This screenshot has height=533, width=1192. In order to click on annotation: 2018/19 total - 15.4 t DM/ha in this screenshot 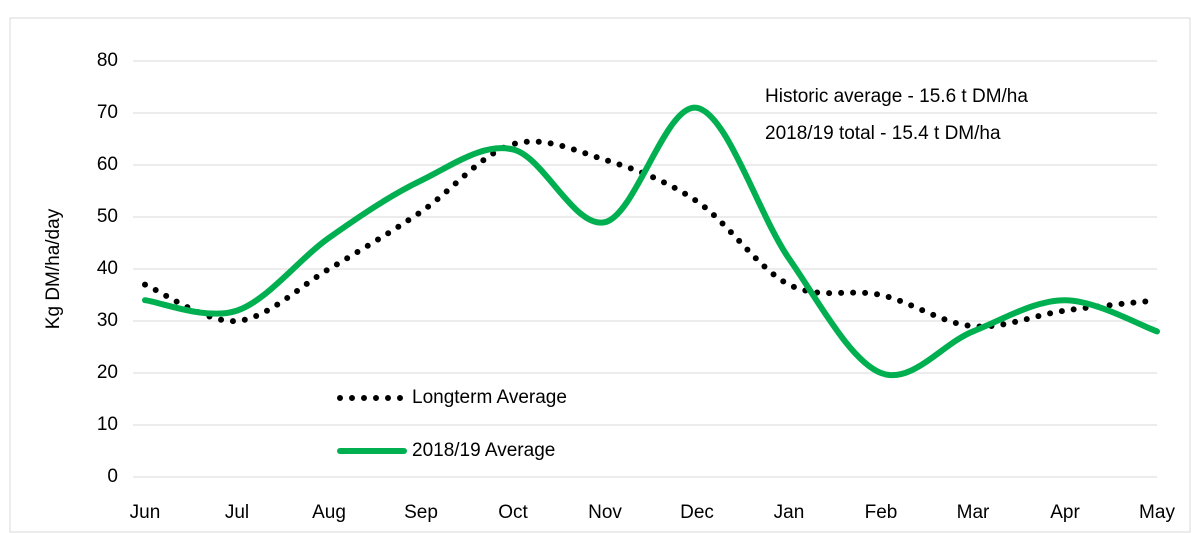, I will do `click(883, 133)`.